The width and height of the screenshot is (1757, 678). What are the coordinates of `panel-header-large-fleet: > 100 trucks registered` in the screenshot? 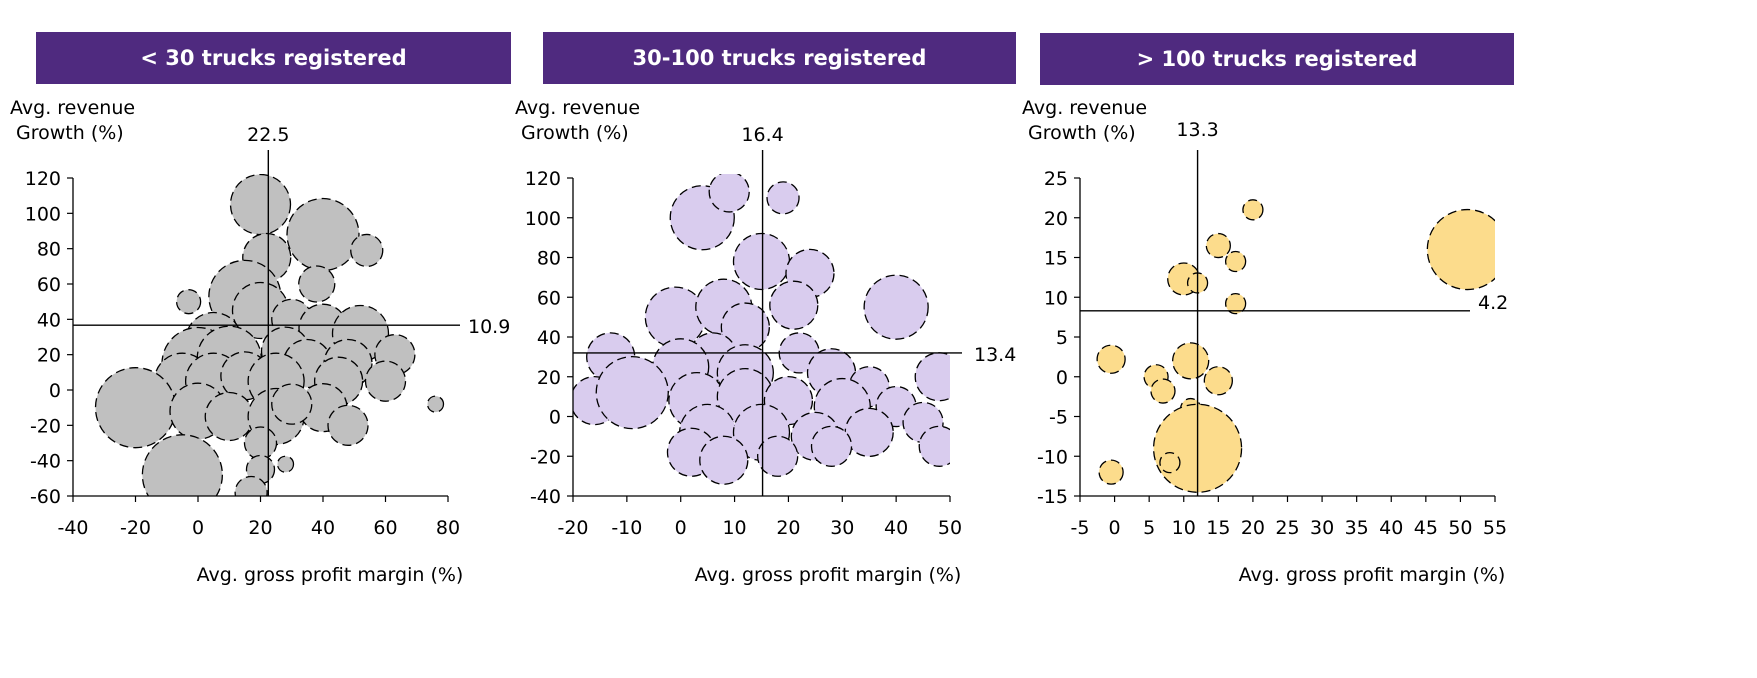 It's located at (1277, 59).